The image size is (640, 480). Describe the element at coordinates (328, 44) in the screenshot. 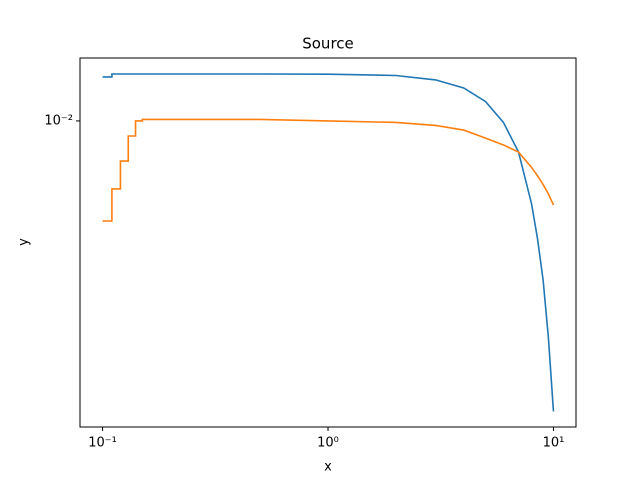

I see `chart-title: Source` at that location.